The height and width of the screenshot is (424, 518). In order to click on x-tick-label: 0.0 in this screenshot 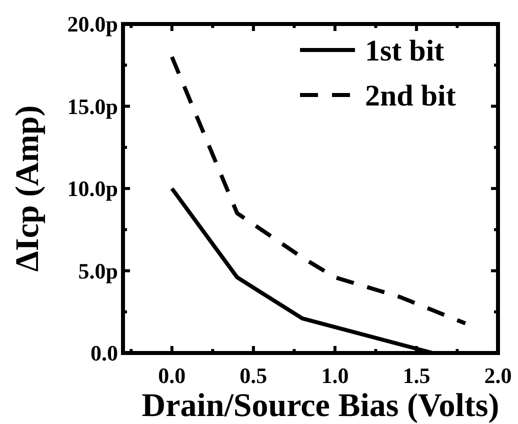, I will do `click(172, 375)`.